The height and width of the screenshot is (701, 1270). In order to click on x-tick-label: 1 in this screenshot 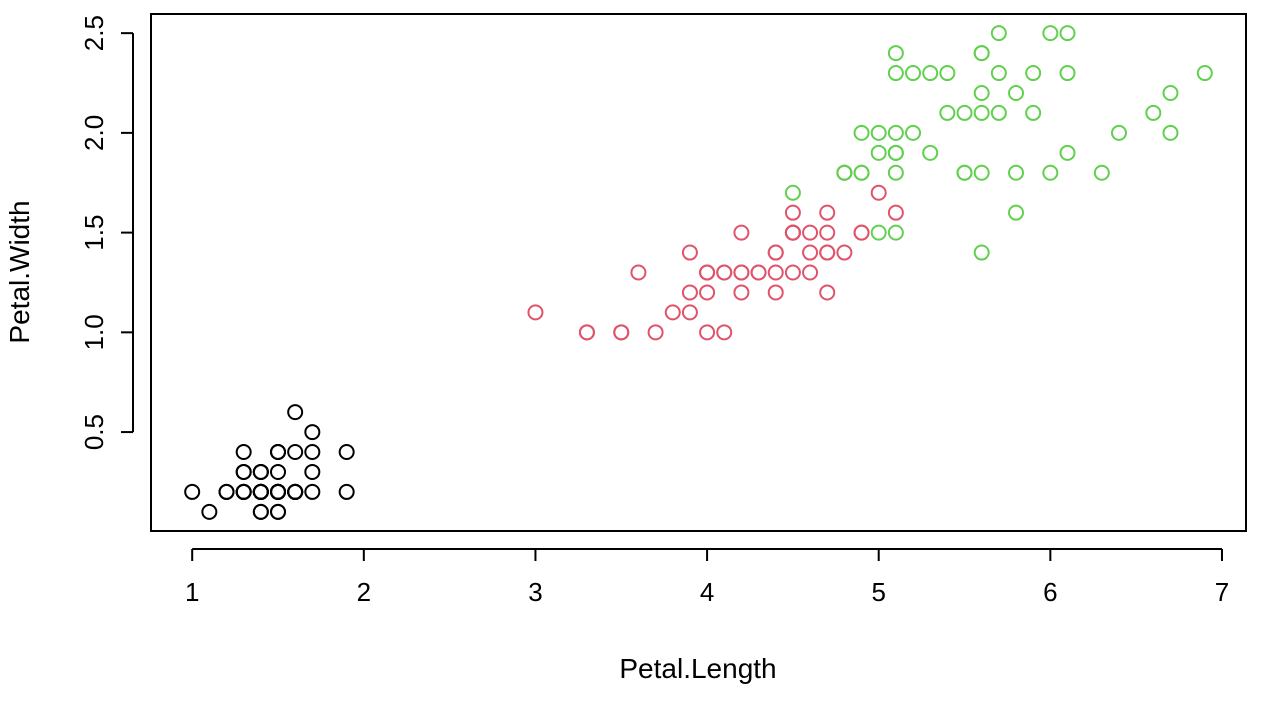, I will do `click(192, 592)`.